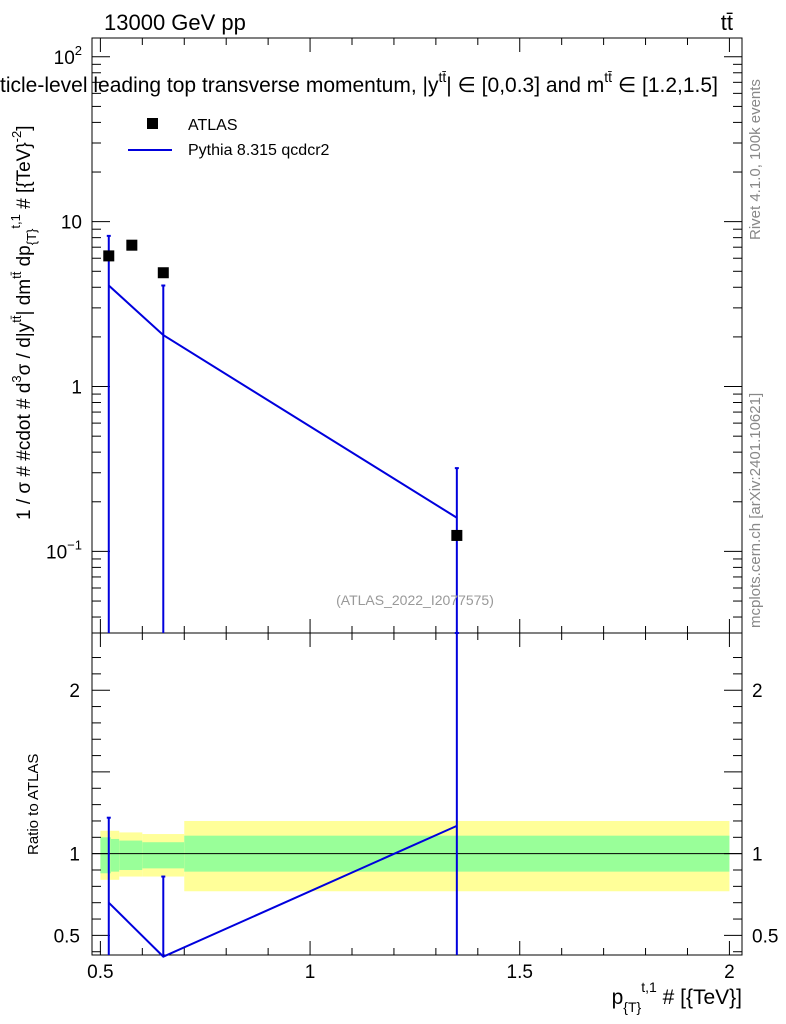  I want to click on ratio-bands, so click(417, 856).